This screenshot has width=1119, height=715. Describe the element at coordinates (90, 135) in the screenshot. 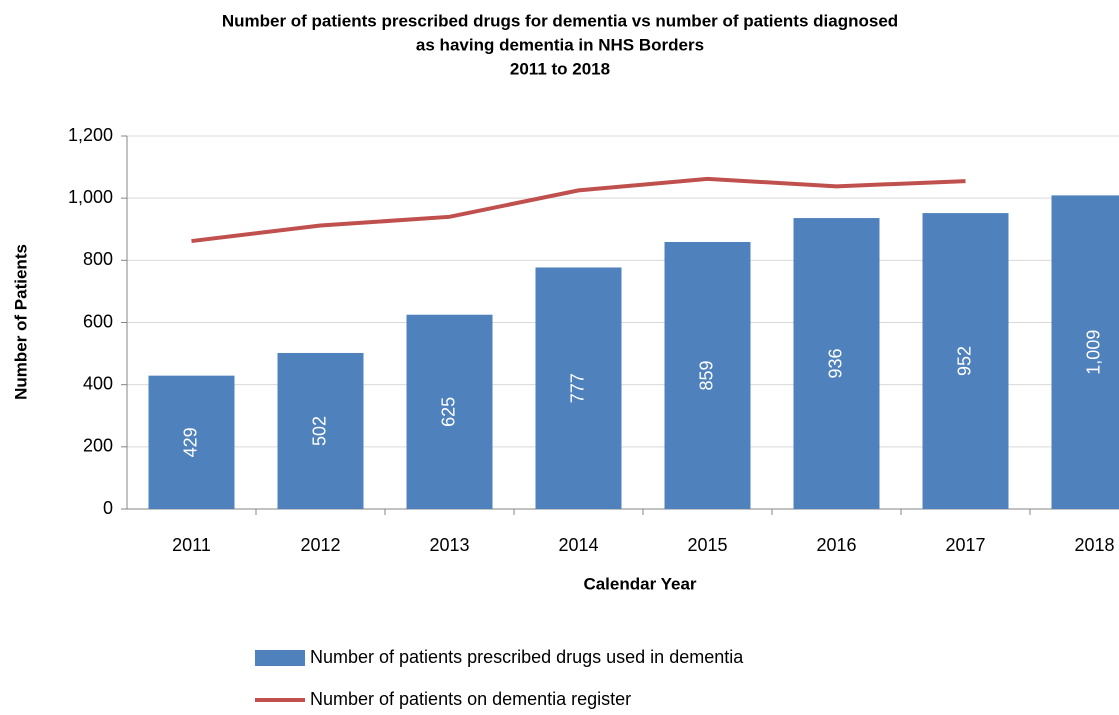

I see `y-tick-label: 1,200` at that location.